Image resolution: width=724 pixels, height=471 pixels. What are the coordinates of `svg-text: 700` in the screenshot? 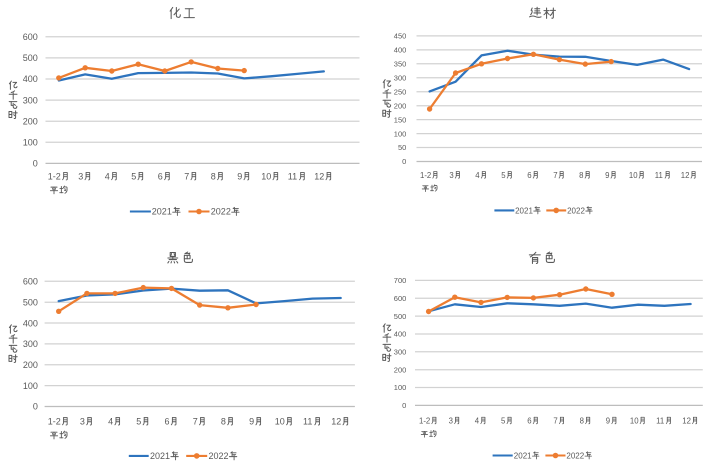 It's located at (400, 280).